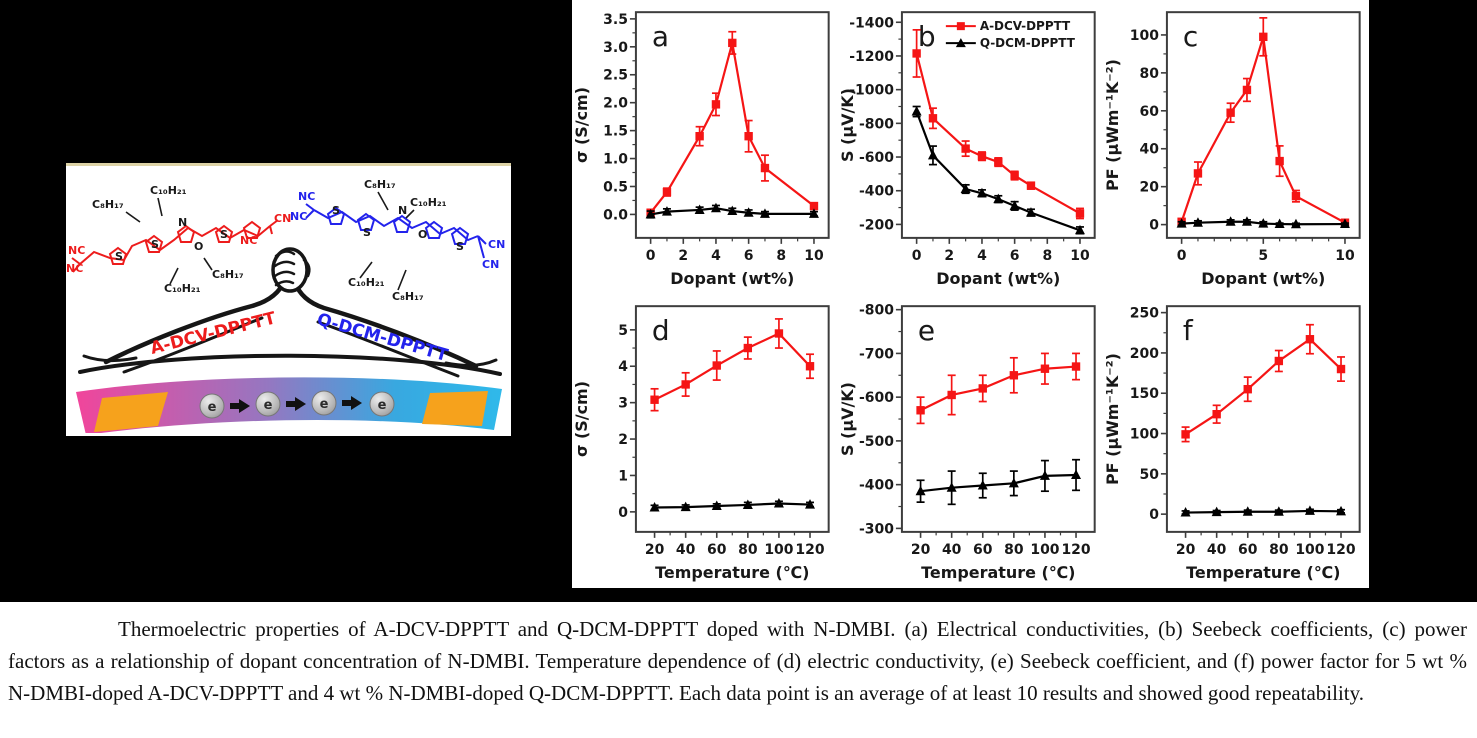 The height and width of the screenshot is (738, 1477). I want to click on y-tick-label: 2.5, so click(615, 76).